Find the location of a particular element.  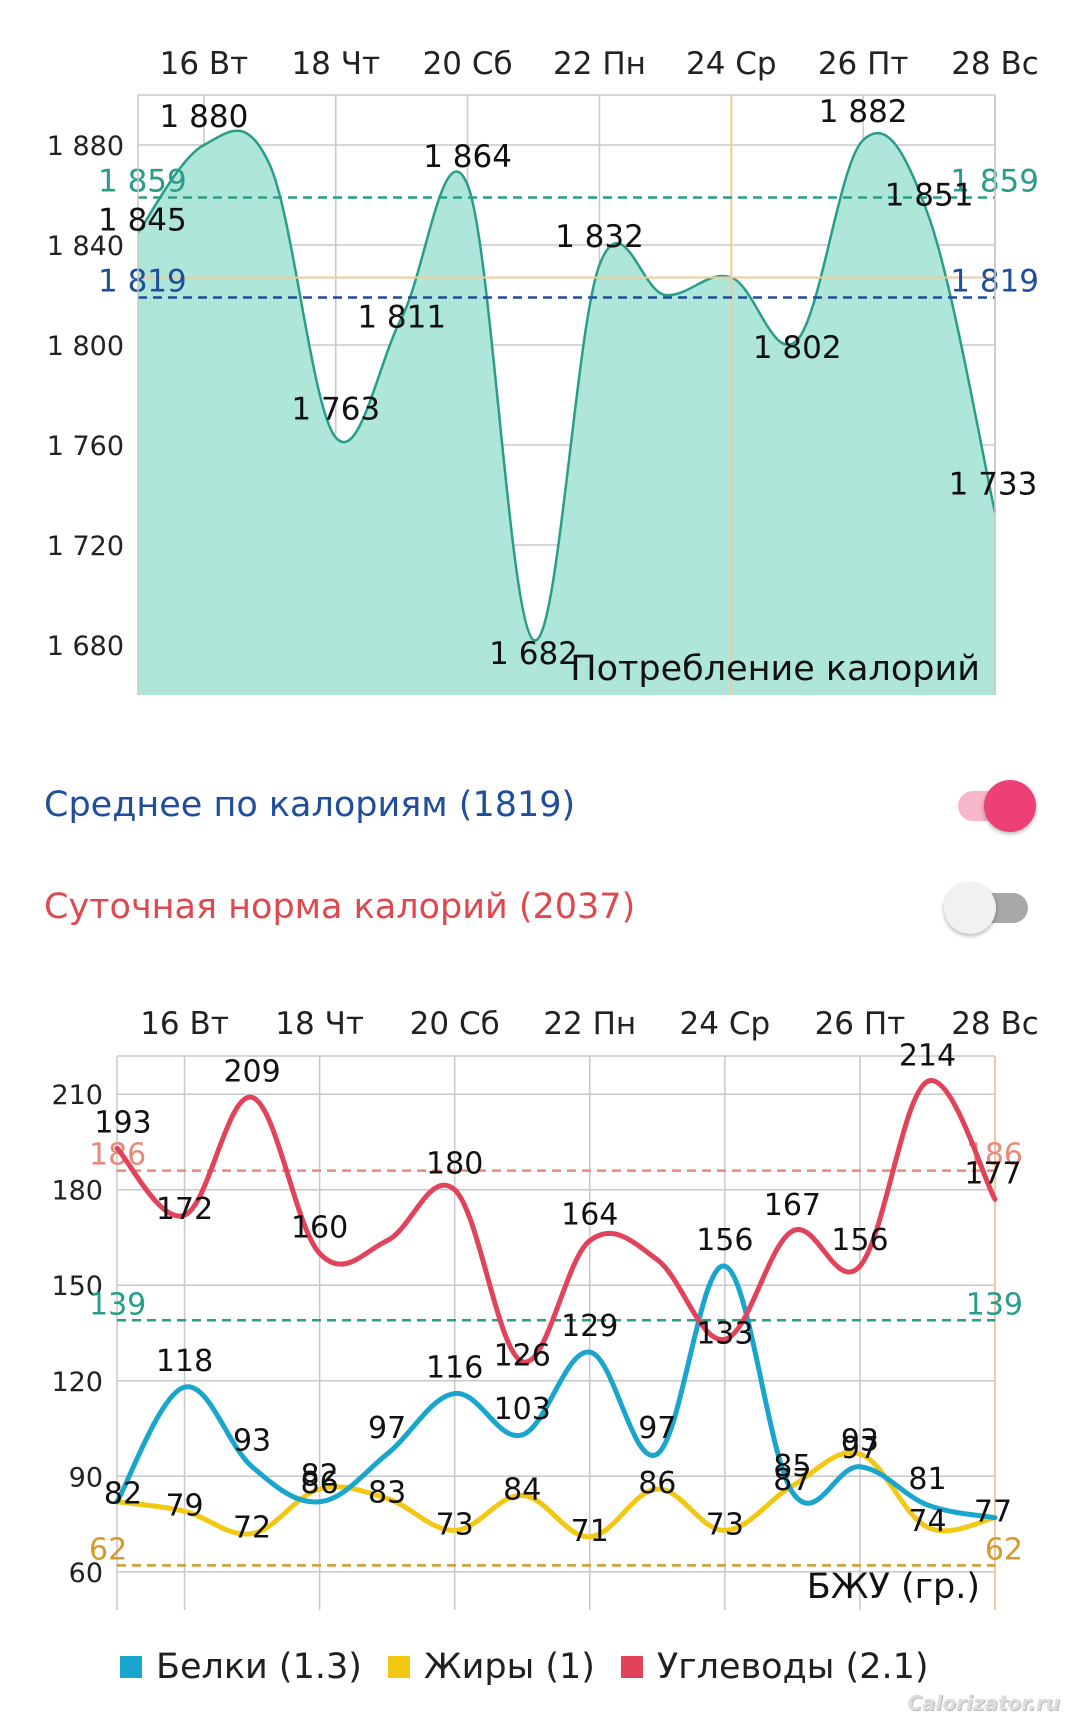

calorie-x-tick: 16 Вт is located at coordinates (204, 64).